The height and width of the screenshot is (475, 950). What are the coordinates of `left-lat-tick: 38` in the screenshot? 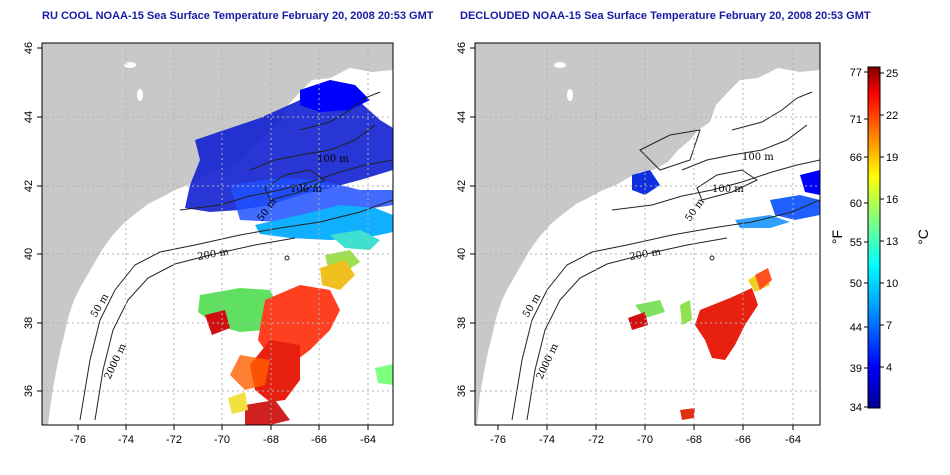 It's located at (29, 323).